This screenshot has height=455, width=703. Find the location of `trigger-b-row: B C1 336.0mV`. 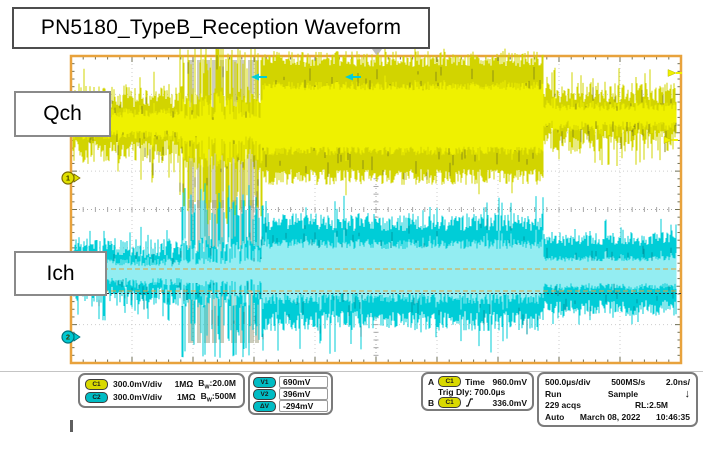

trigger-b-row: B C1 336.0mV is located at coordinates (477, 402).